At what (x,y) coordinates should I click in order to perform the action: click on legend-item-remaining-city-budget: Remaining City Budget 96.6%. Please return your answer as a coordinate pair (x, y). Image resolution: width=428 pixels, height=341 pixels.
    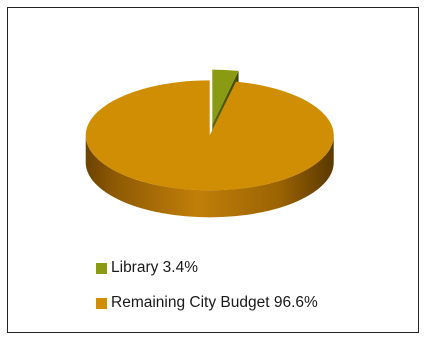
    Looking at the image, I should click on (207, 303).